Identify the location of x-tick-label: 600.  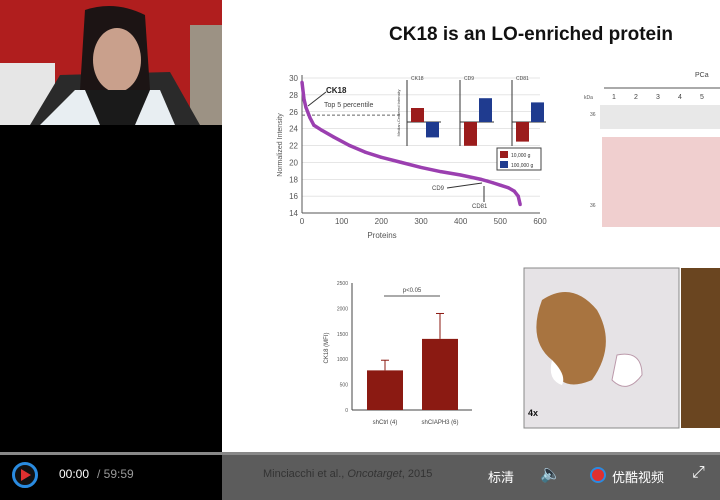
(540, 221).